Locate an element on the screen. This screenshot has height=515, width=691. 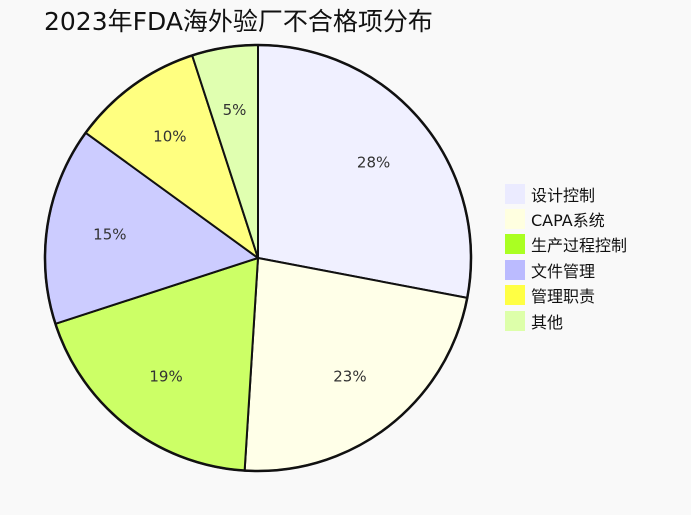
legend-item: 设计控制 is located at coordinates (566, 193).